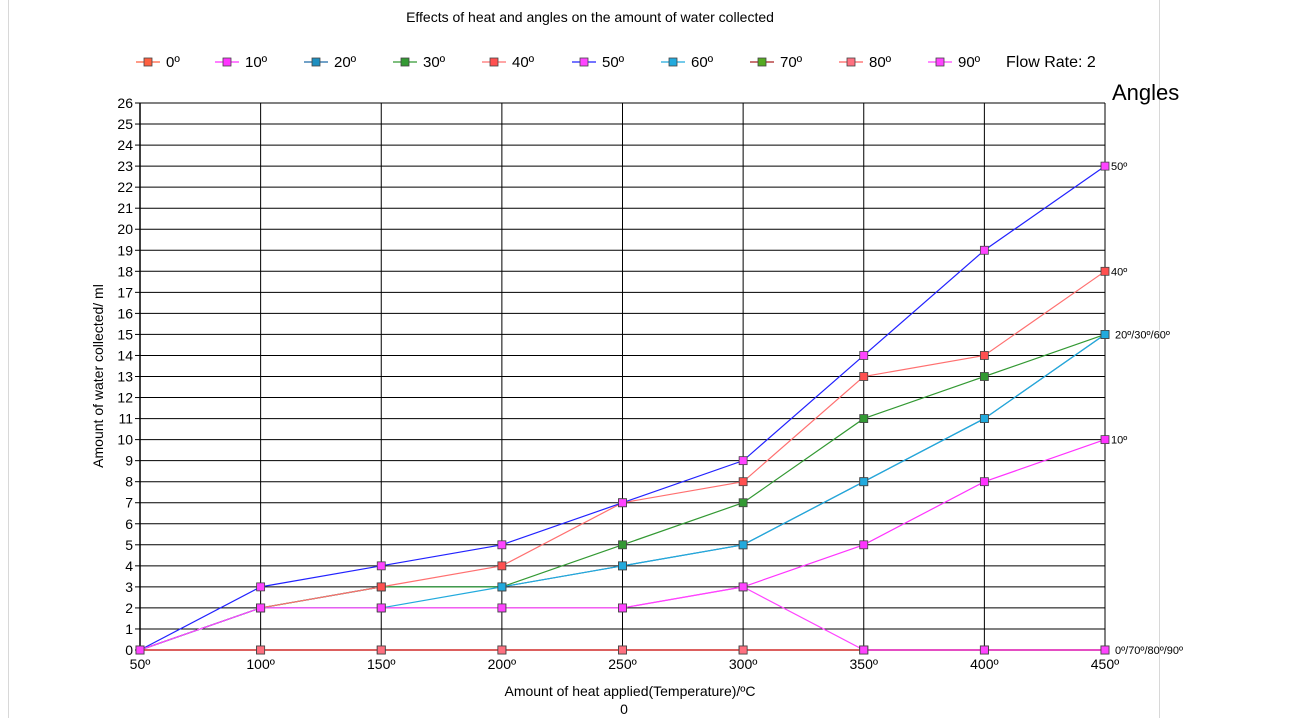 This screenshot has width=1305, height=718. What do you see at coordinates (125, 187) in the screenshot?
I see `y-tick-label: 22` at bounding box center [125, 187].